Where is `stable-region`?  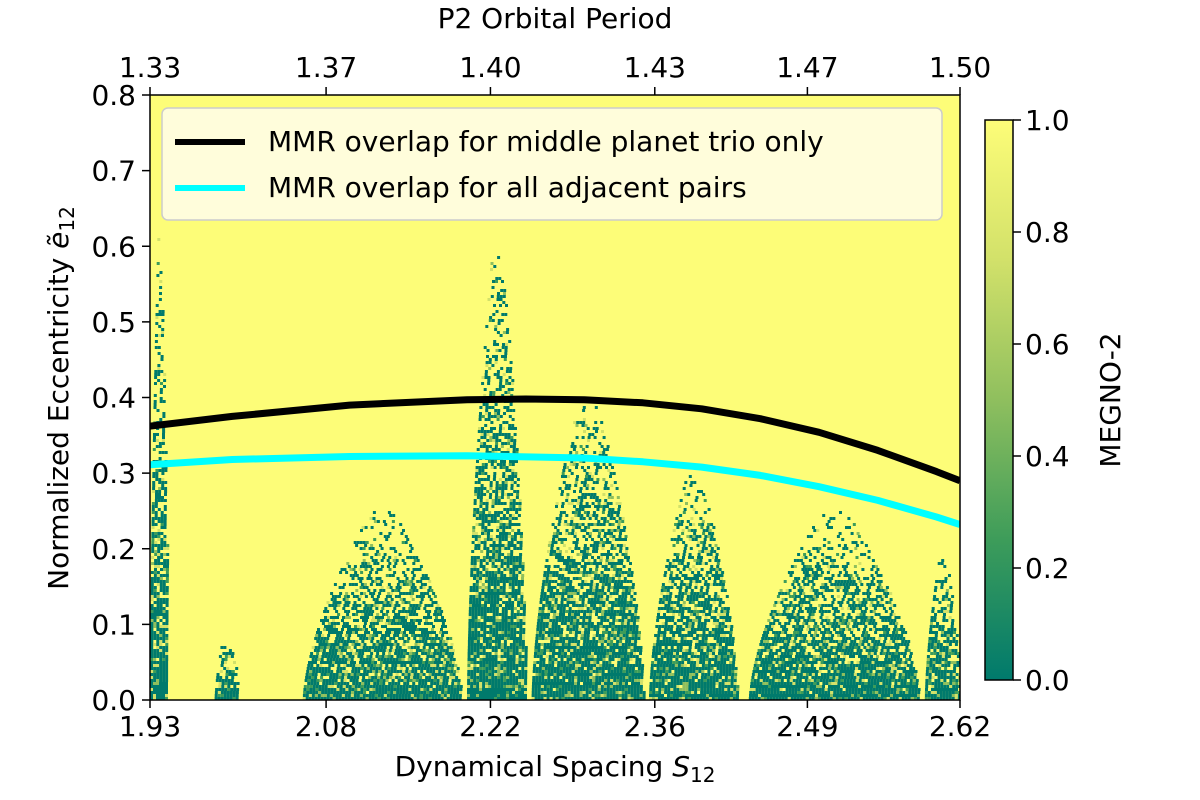 stable-region is located at coordinates (227, 673).